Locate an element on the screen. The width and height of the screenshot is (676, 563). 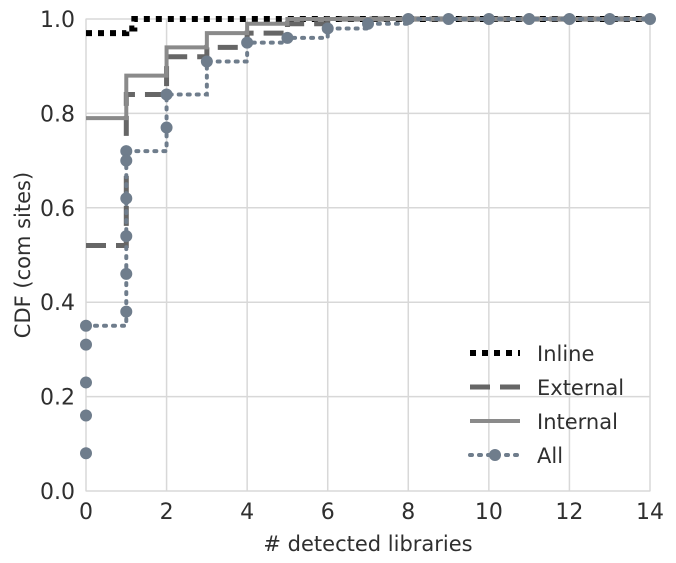
legend-item-inline: Inline is located at coordinates (532, 354).